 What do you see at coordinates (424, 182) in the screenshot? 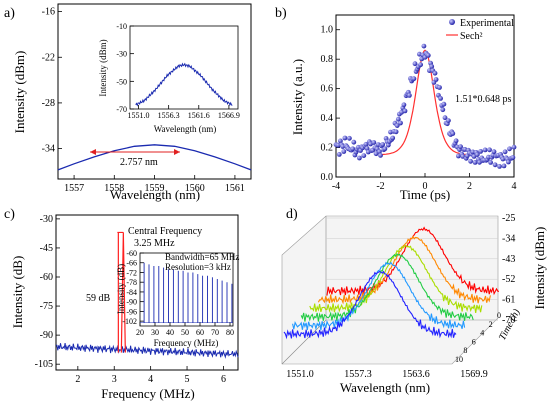
I see `panel-b-x-ticks: -4 -2 0 2 4` at bounding box center [424, 182].